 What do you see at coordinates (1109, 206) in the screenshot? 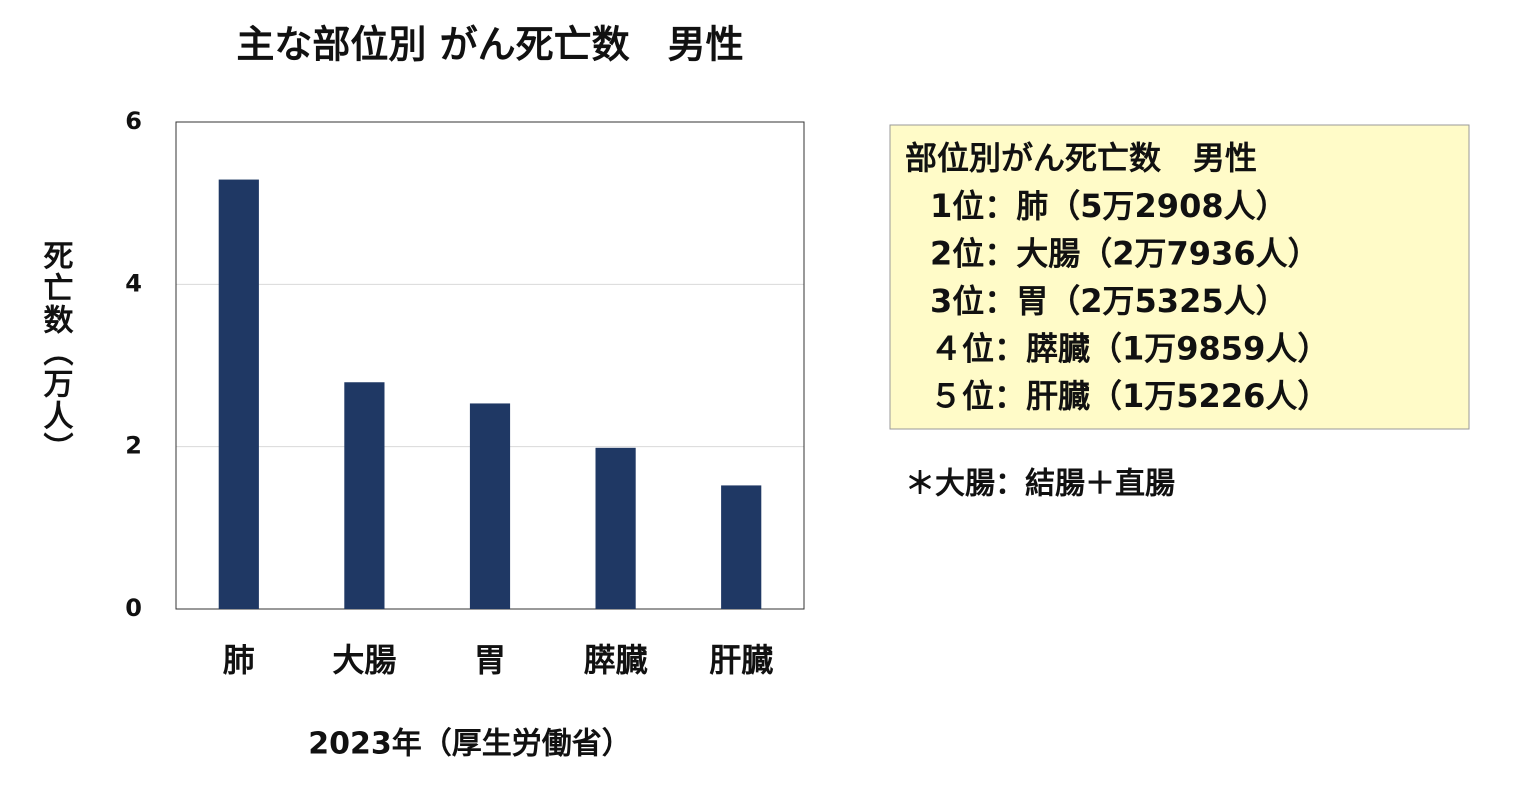
I see `panel-line: 1位：肺（5万2908人）` at bounding box center [1109, 206].